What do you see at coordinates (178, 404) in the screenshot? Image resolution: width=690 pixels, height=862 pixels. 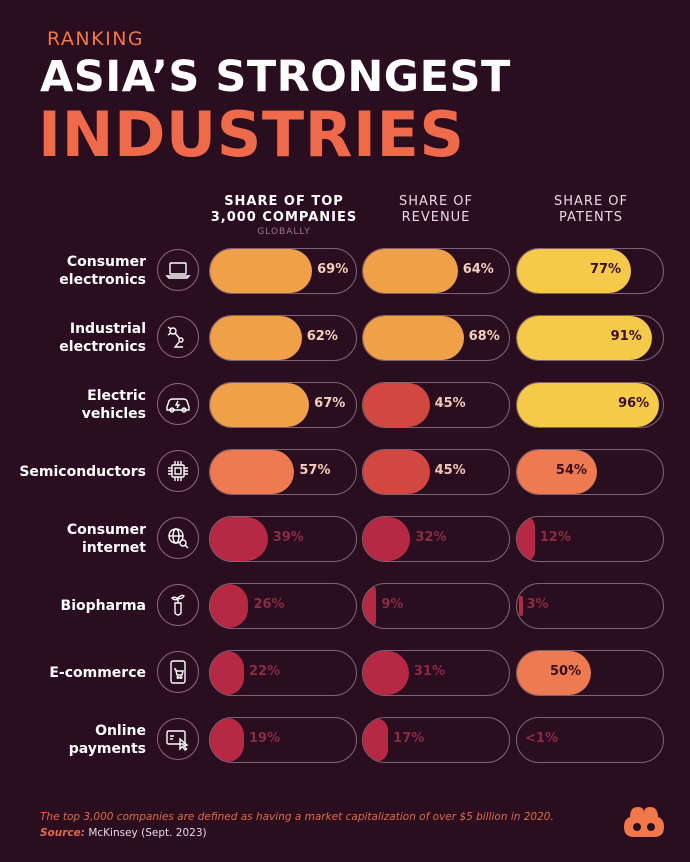 I see `electric-car-icon` at bounding box center [178, 404].